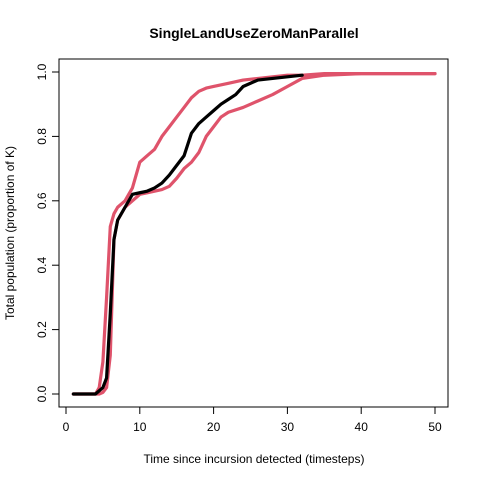 This screenshot has width=480, height=480. What do you see at coordinates (42, 265) in the screenshot?
I see `y-tick-label: 0.4` at bounding box center [42, 265].